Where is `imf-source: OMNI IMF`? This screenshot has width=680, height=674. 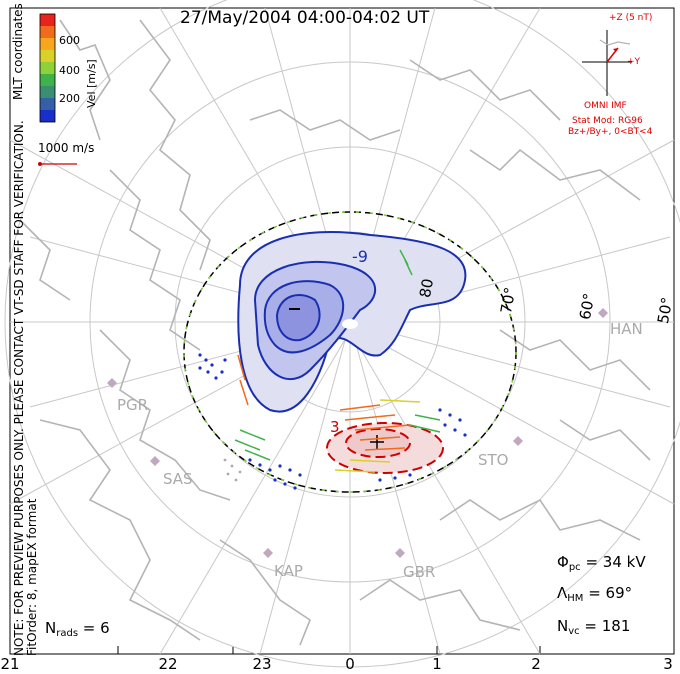
imf-source: OMNI IMF is located at coordinates (605, 106).